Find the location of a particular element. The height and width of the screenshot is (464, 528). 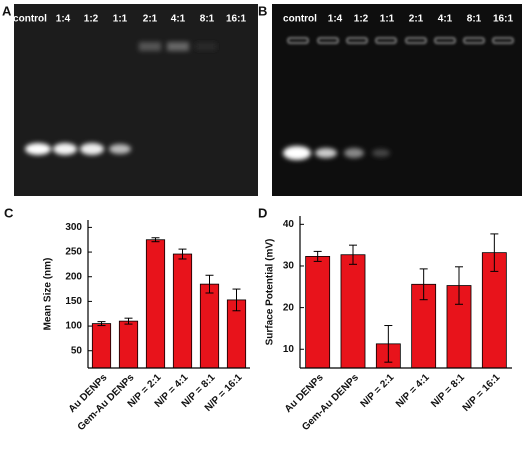

y-tick-label: 40 is located at coordinates (289, 224).